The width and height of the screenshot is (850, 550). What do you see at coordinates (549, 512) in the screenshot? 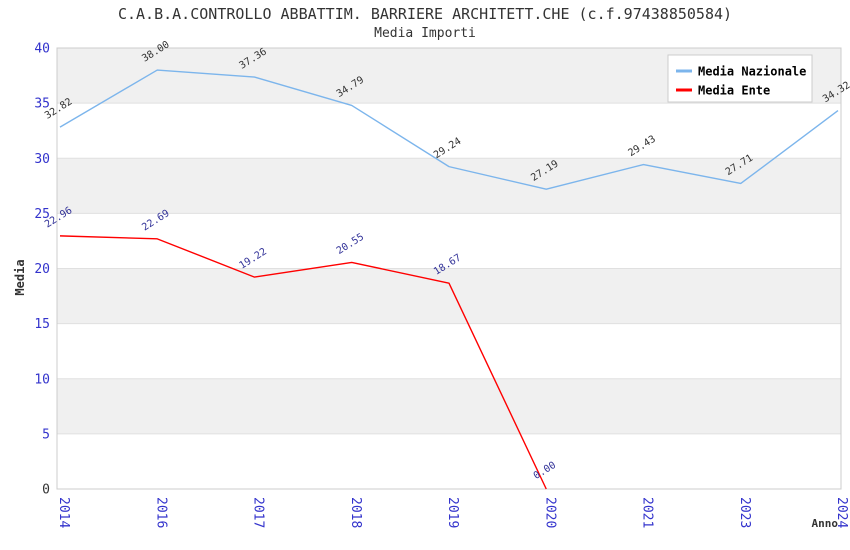
I see `x-tick-label: 2020` at bounding box center [549, 512].